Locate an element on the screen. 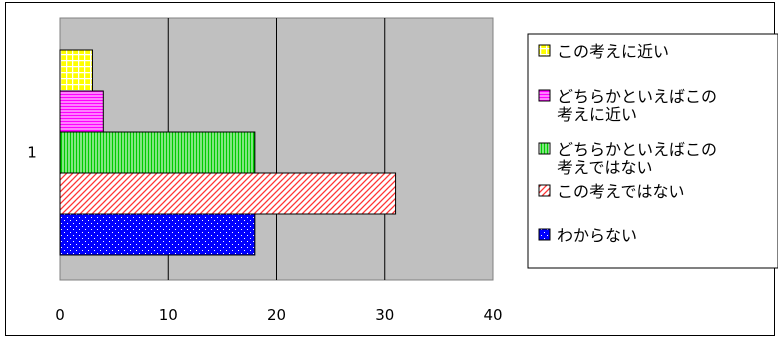 This screenshot has width=778, height=340. x-tick-label: 10 is located at coordinates (168, 315).